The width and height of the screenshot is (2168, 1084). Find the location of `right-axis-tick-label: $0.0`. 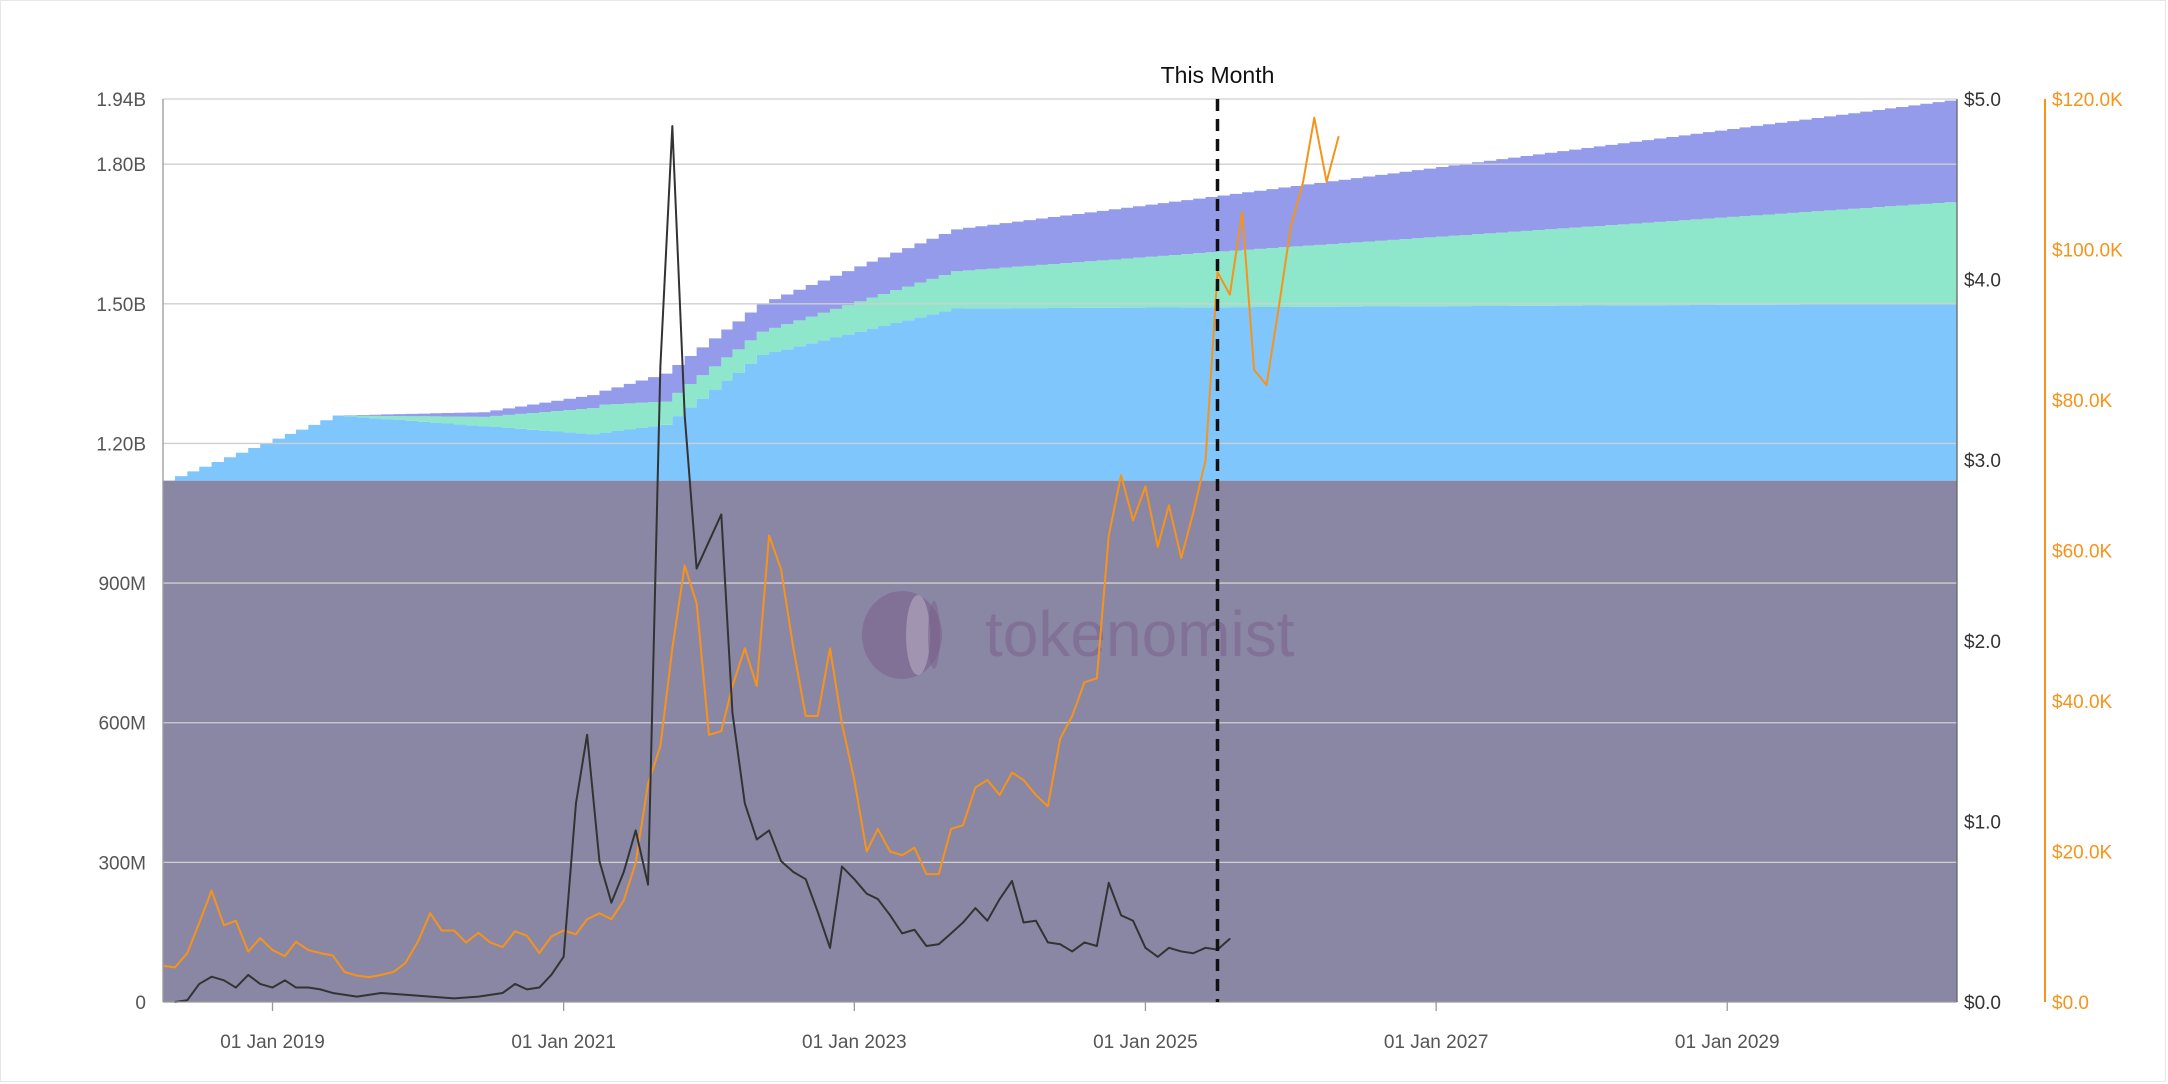

right-axis-tick-label: $0.0 is located at coordinates (1982, 1003).